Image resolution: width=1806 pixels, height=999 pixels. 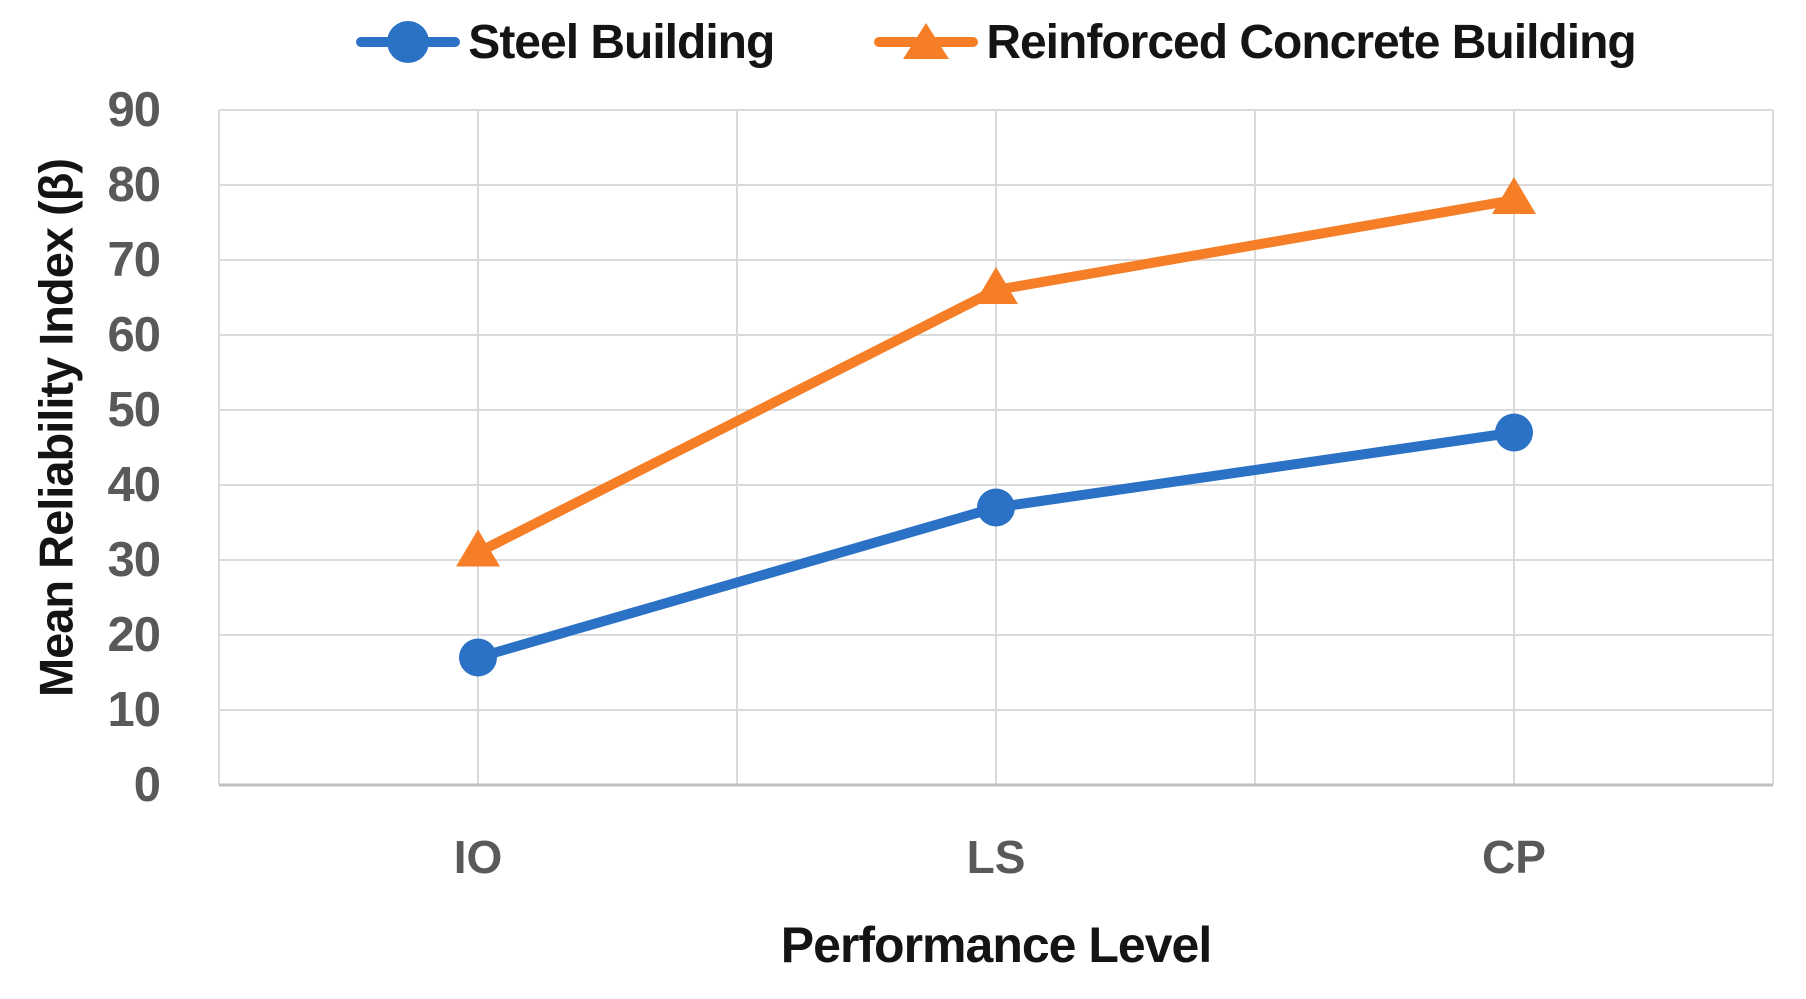 What do you see at coordinates (147, 785) in the screenshot?
I see `y-tick-label: 0` at bounding box center [147, 785].